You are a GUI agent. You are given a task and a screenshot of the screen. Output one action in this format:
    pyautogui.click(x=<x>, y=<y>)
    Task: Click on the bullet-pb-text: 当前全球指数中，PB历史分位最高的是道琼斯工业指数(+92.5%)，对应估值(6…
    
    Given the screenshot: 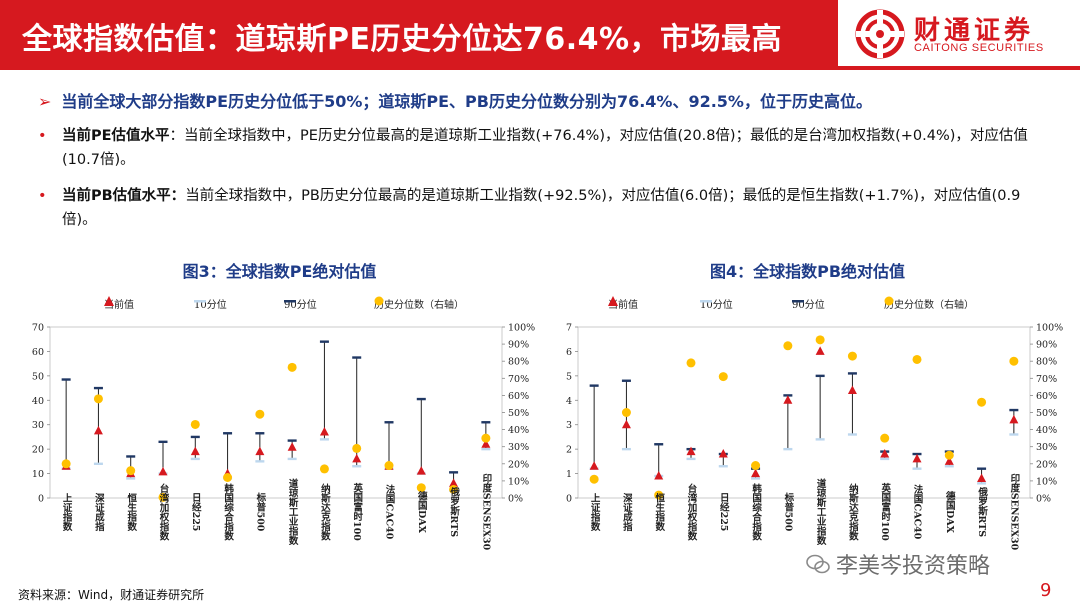 What is the action you would take?
    pyautogui.click(x=541, y=208)
    